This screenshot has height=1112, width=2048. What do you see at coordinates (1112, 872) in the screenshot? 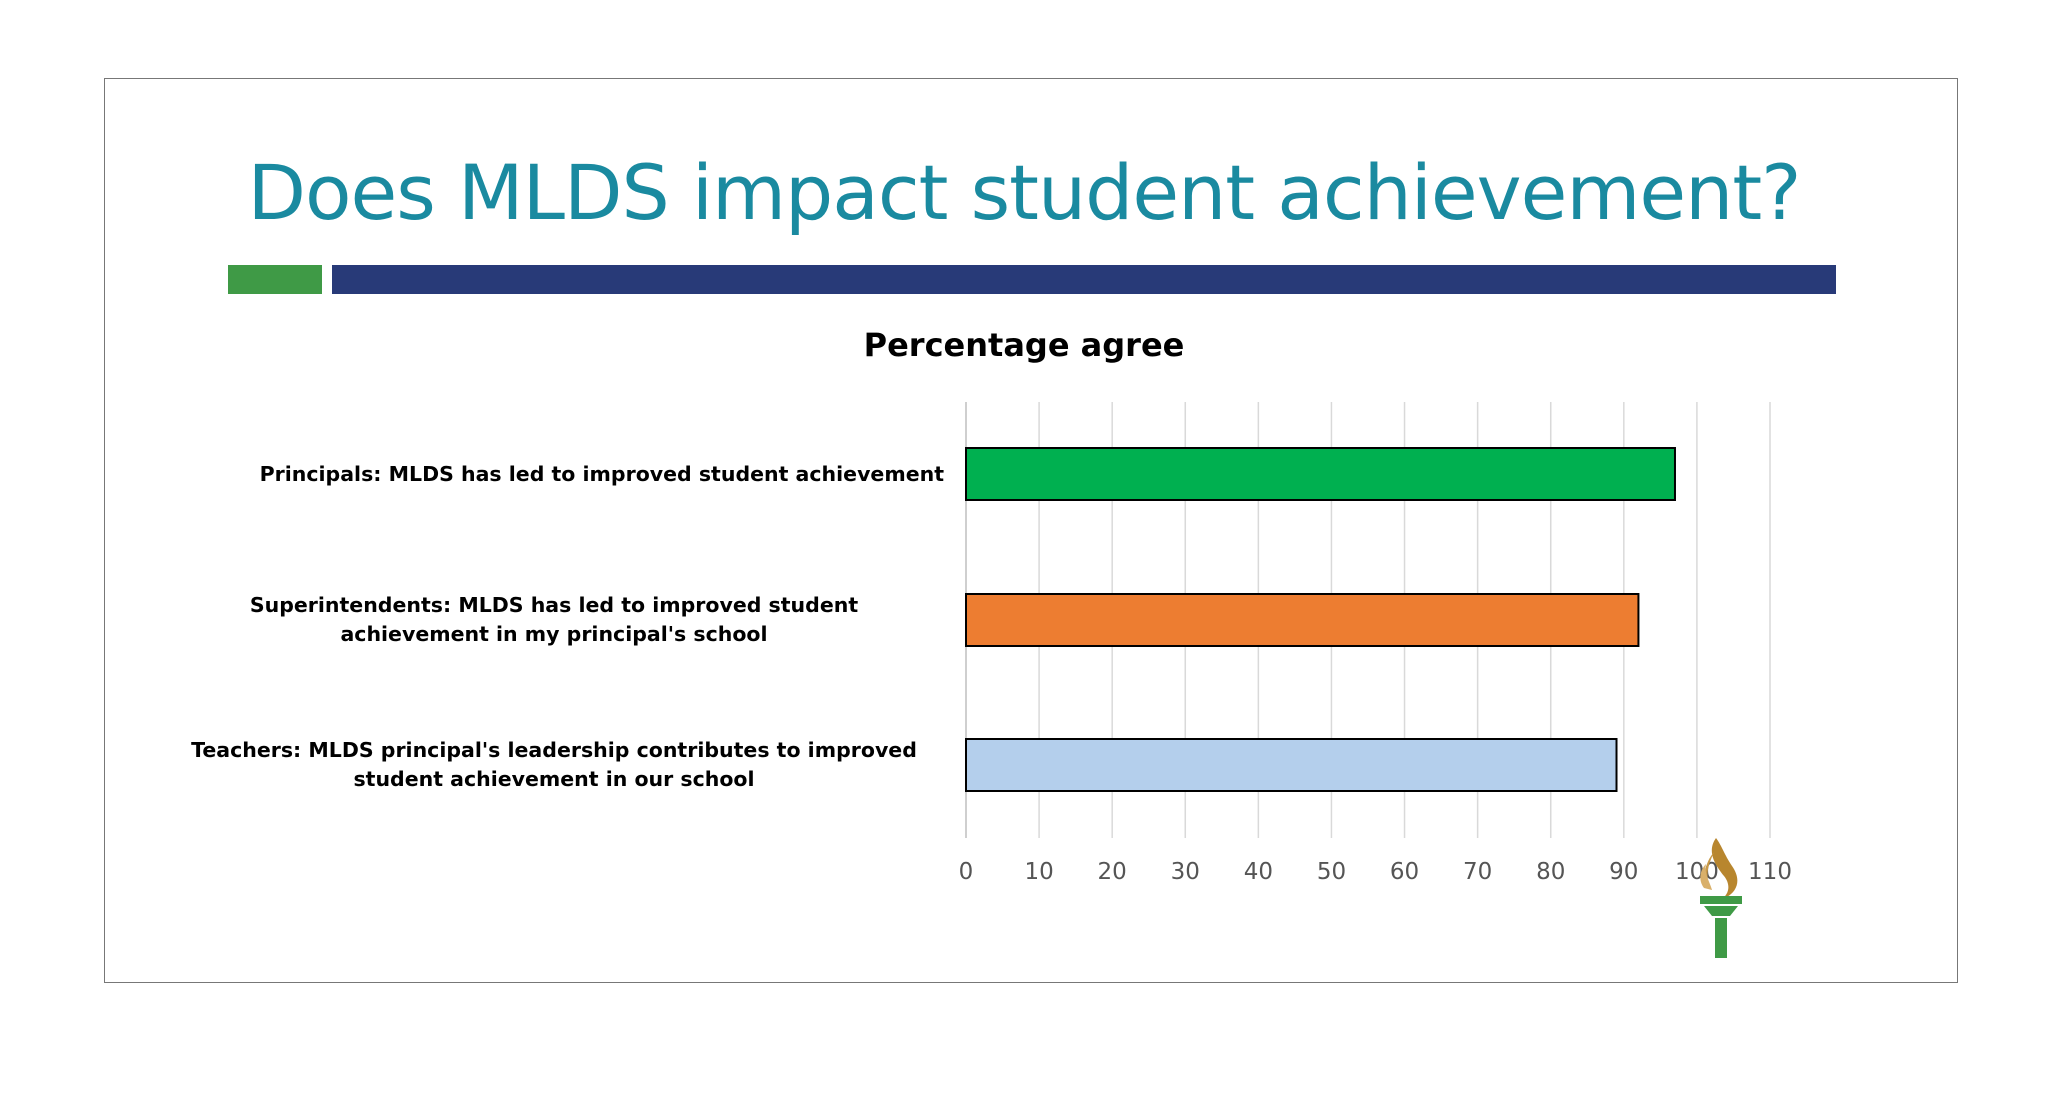
I see `x-tick-label: 20` at bounding box center [1112, 872].